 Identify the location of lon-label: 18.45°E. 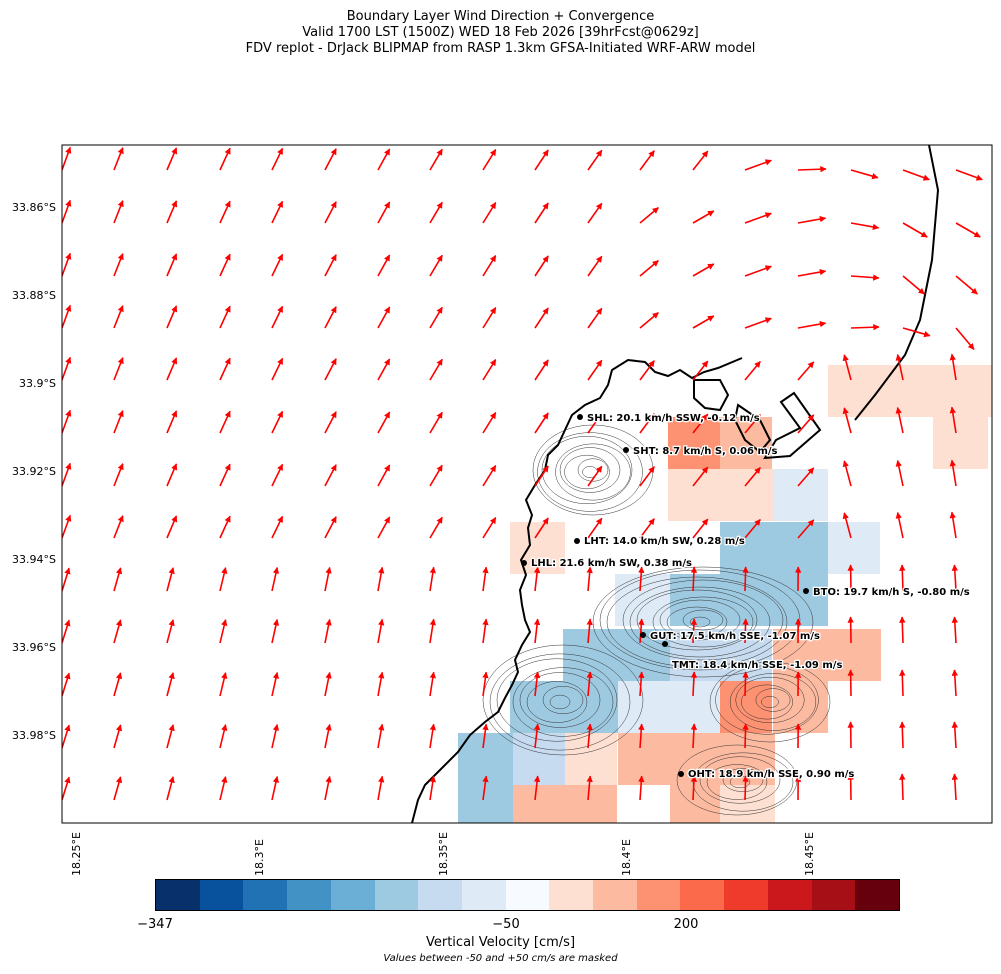
(809, 854).